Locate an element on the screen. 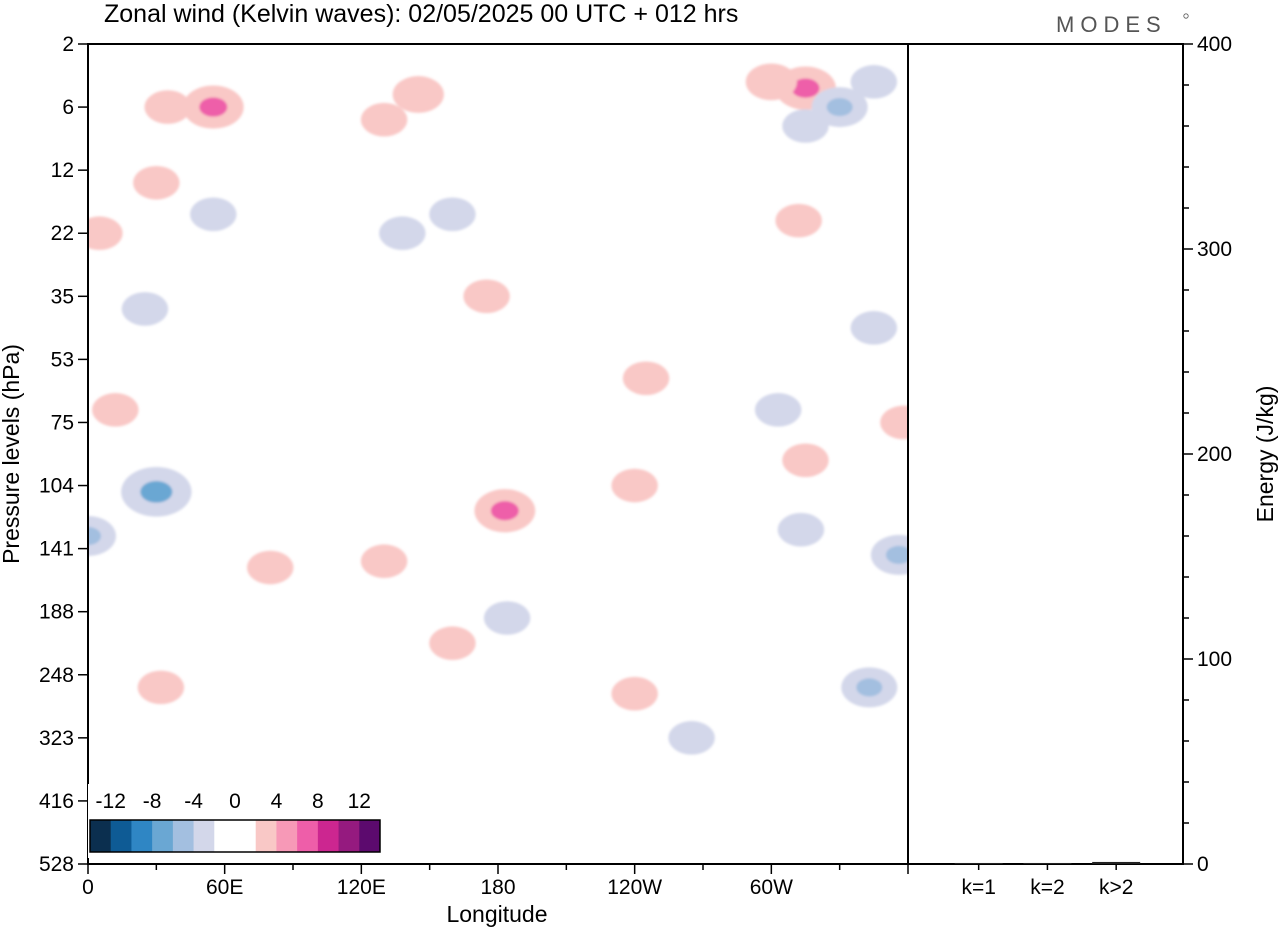  x-tick-label: 120E is located at coordinates (361, 887).